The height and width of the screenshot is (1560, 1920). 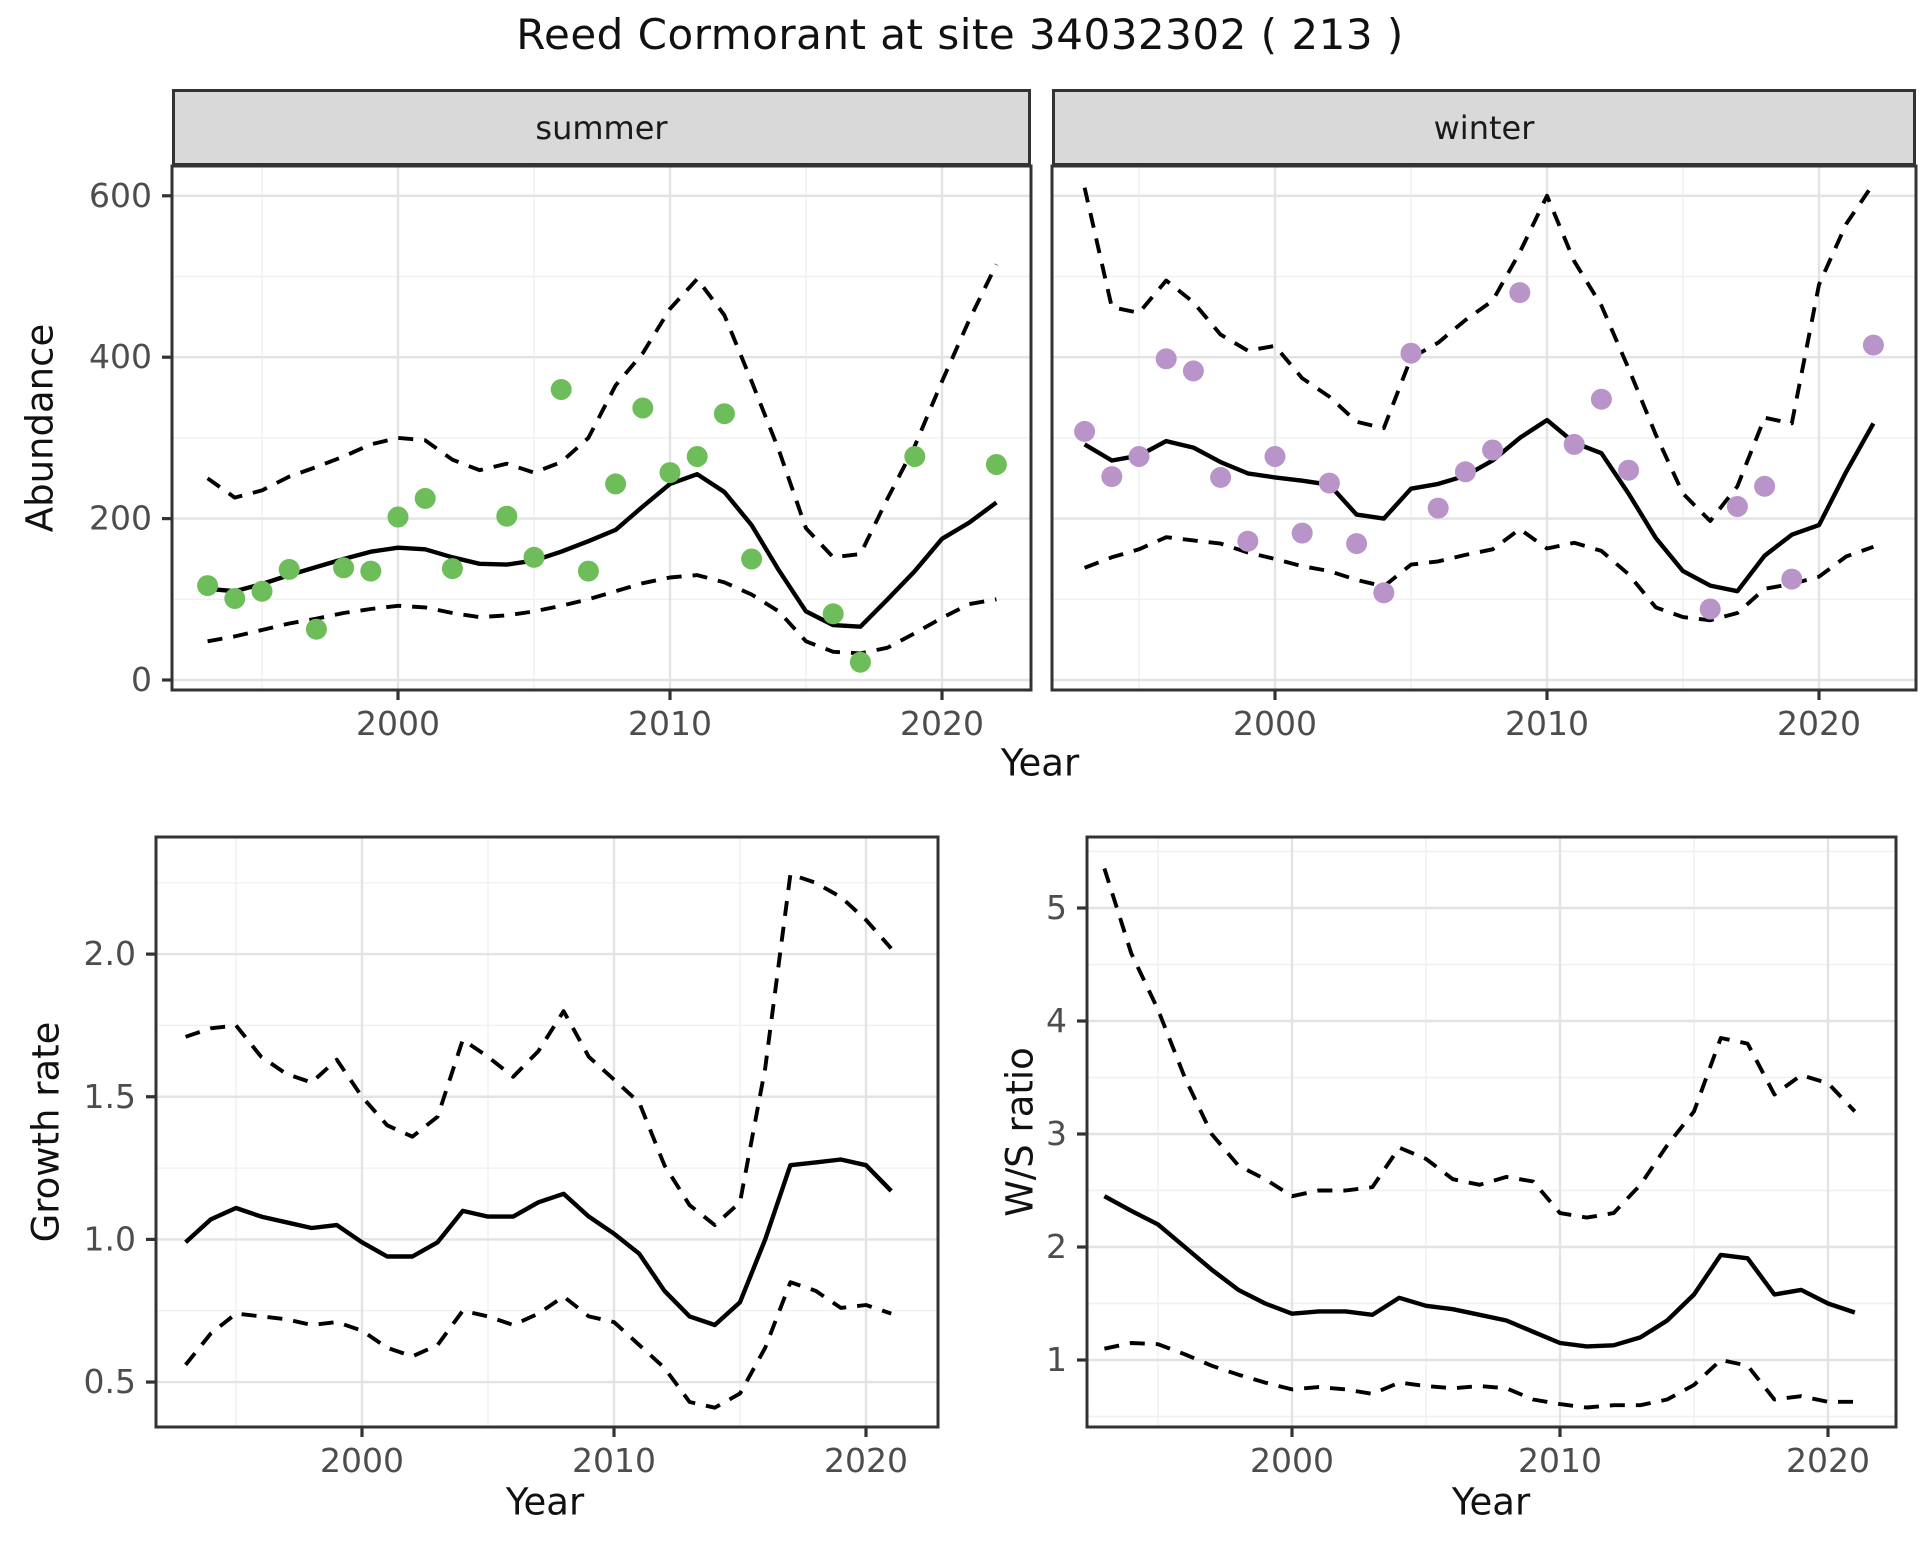 I want to click on y-tick-label: 0.5, so click(x=110, y=1381).